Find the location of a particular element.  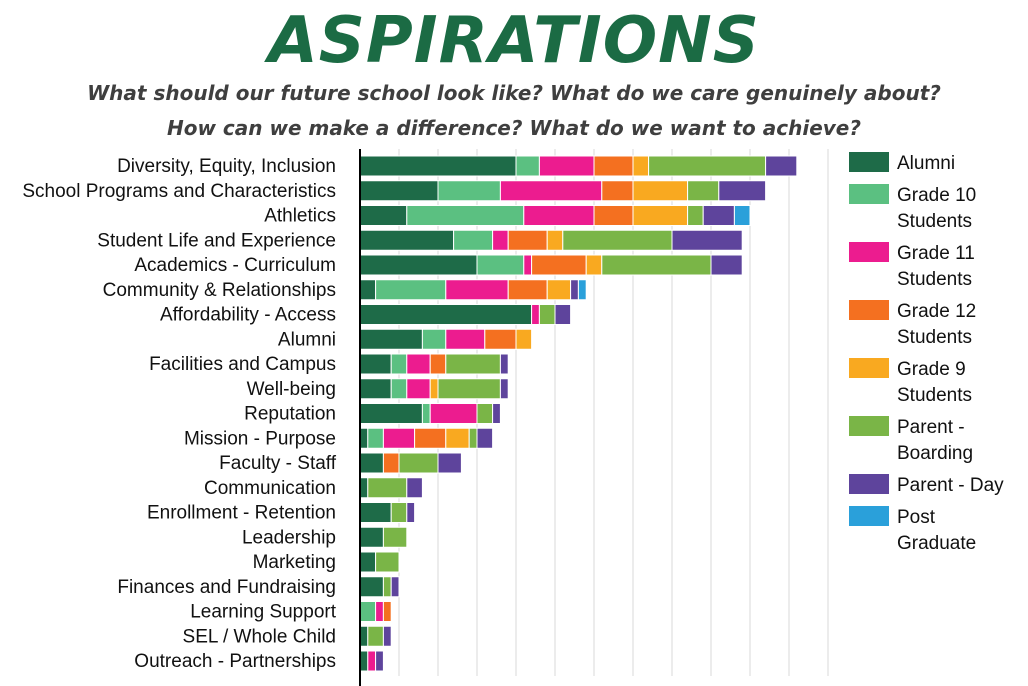

bar-segment-faculty-staff-parent-boarding is located at coordinates (418, 463).